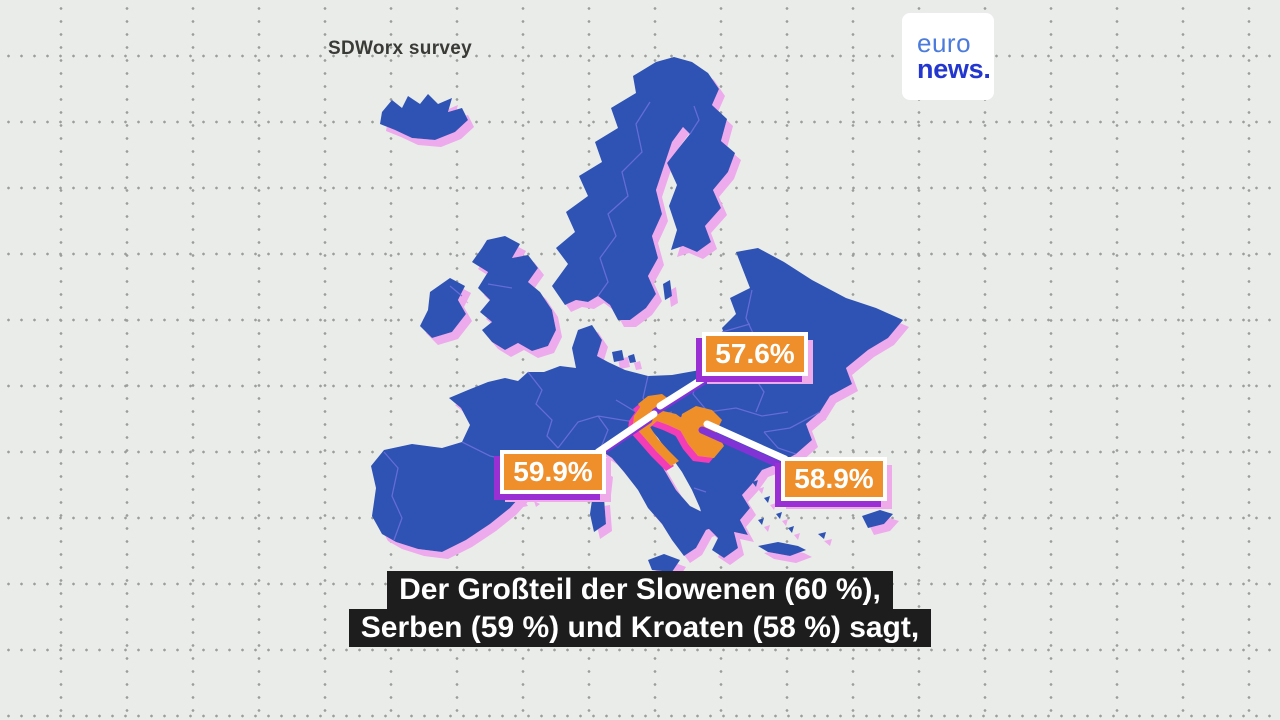  I want to click on callout-value-croatia: 57.6%, so click(755, 353).